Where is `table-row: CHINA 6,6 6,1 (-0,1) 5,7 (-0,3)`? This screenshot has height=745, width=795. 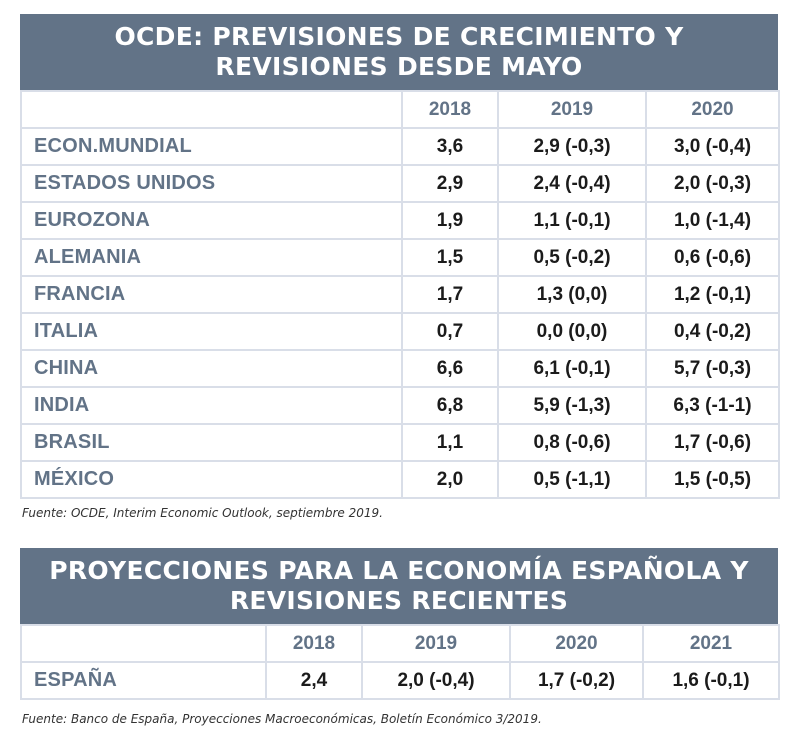
table-row: CHINA 6,6 6,1 (-0,1) 5,7 (-0,3) is located at coordinates (400, 368).